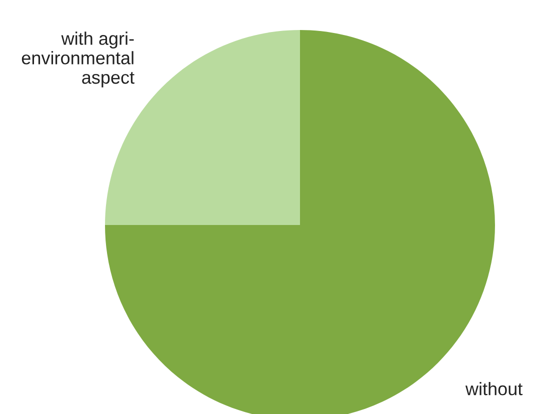  What do you see at coordinates (78, 60) in the screenshot?
I see `slice-label: with agri- environmental aspect` at bounding box center [78, 60].